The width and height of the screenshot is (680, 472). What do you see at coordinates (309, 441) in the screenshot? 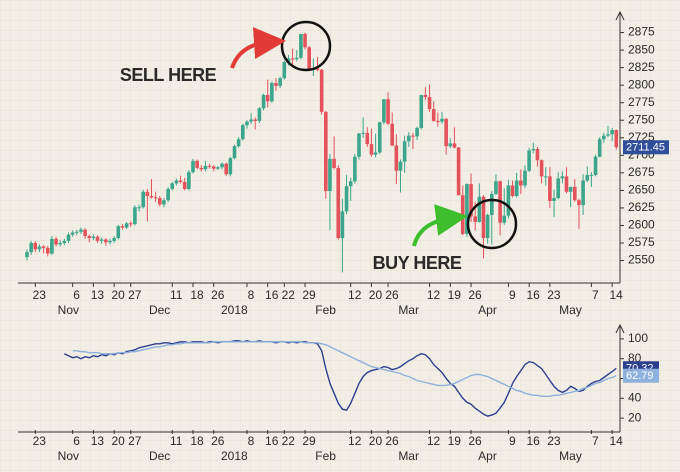
I see `x-tick-label: 29` at bounding box center [309, 441].